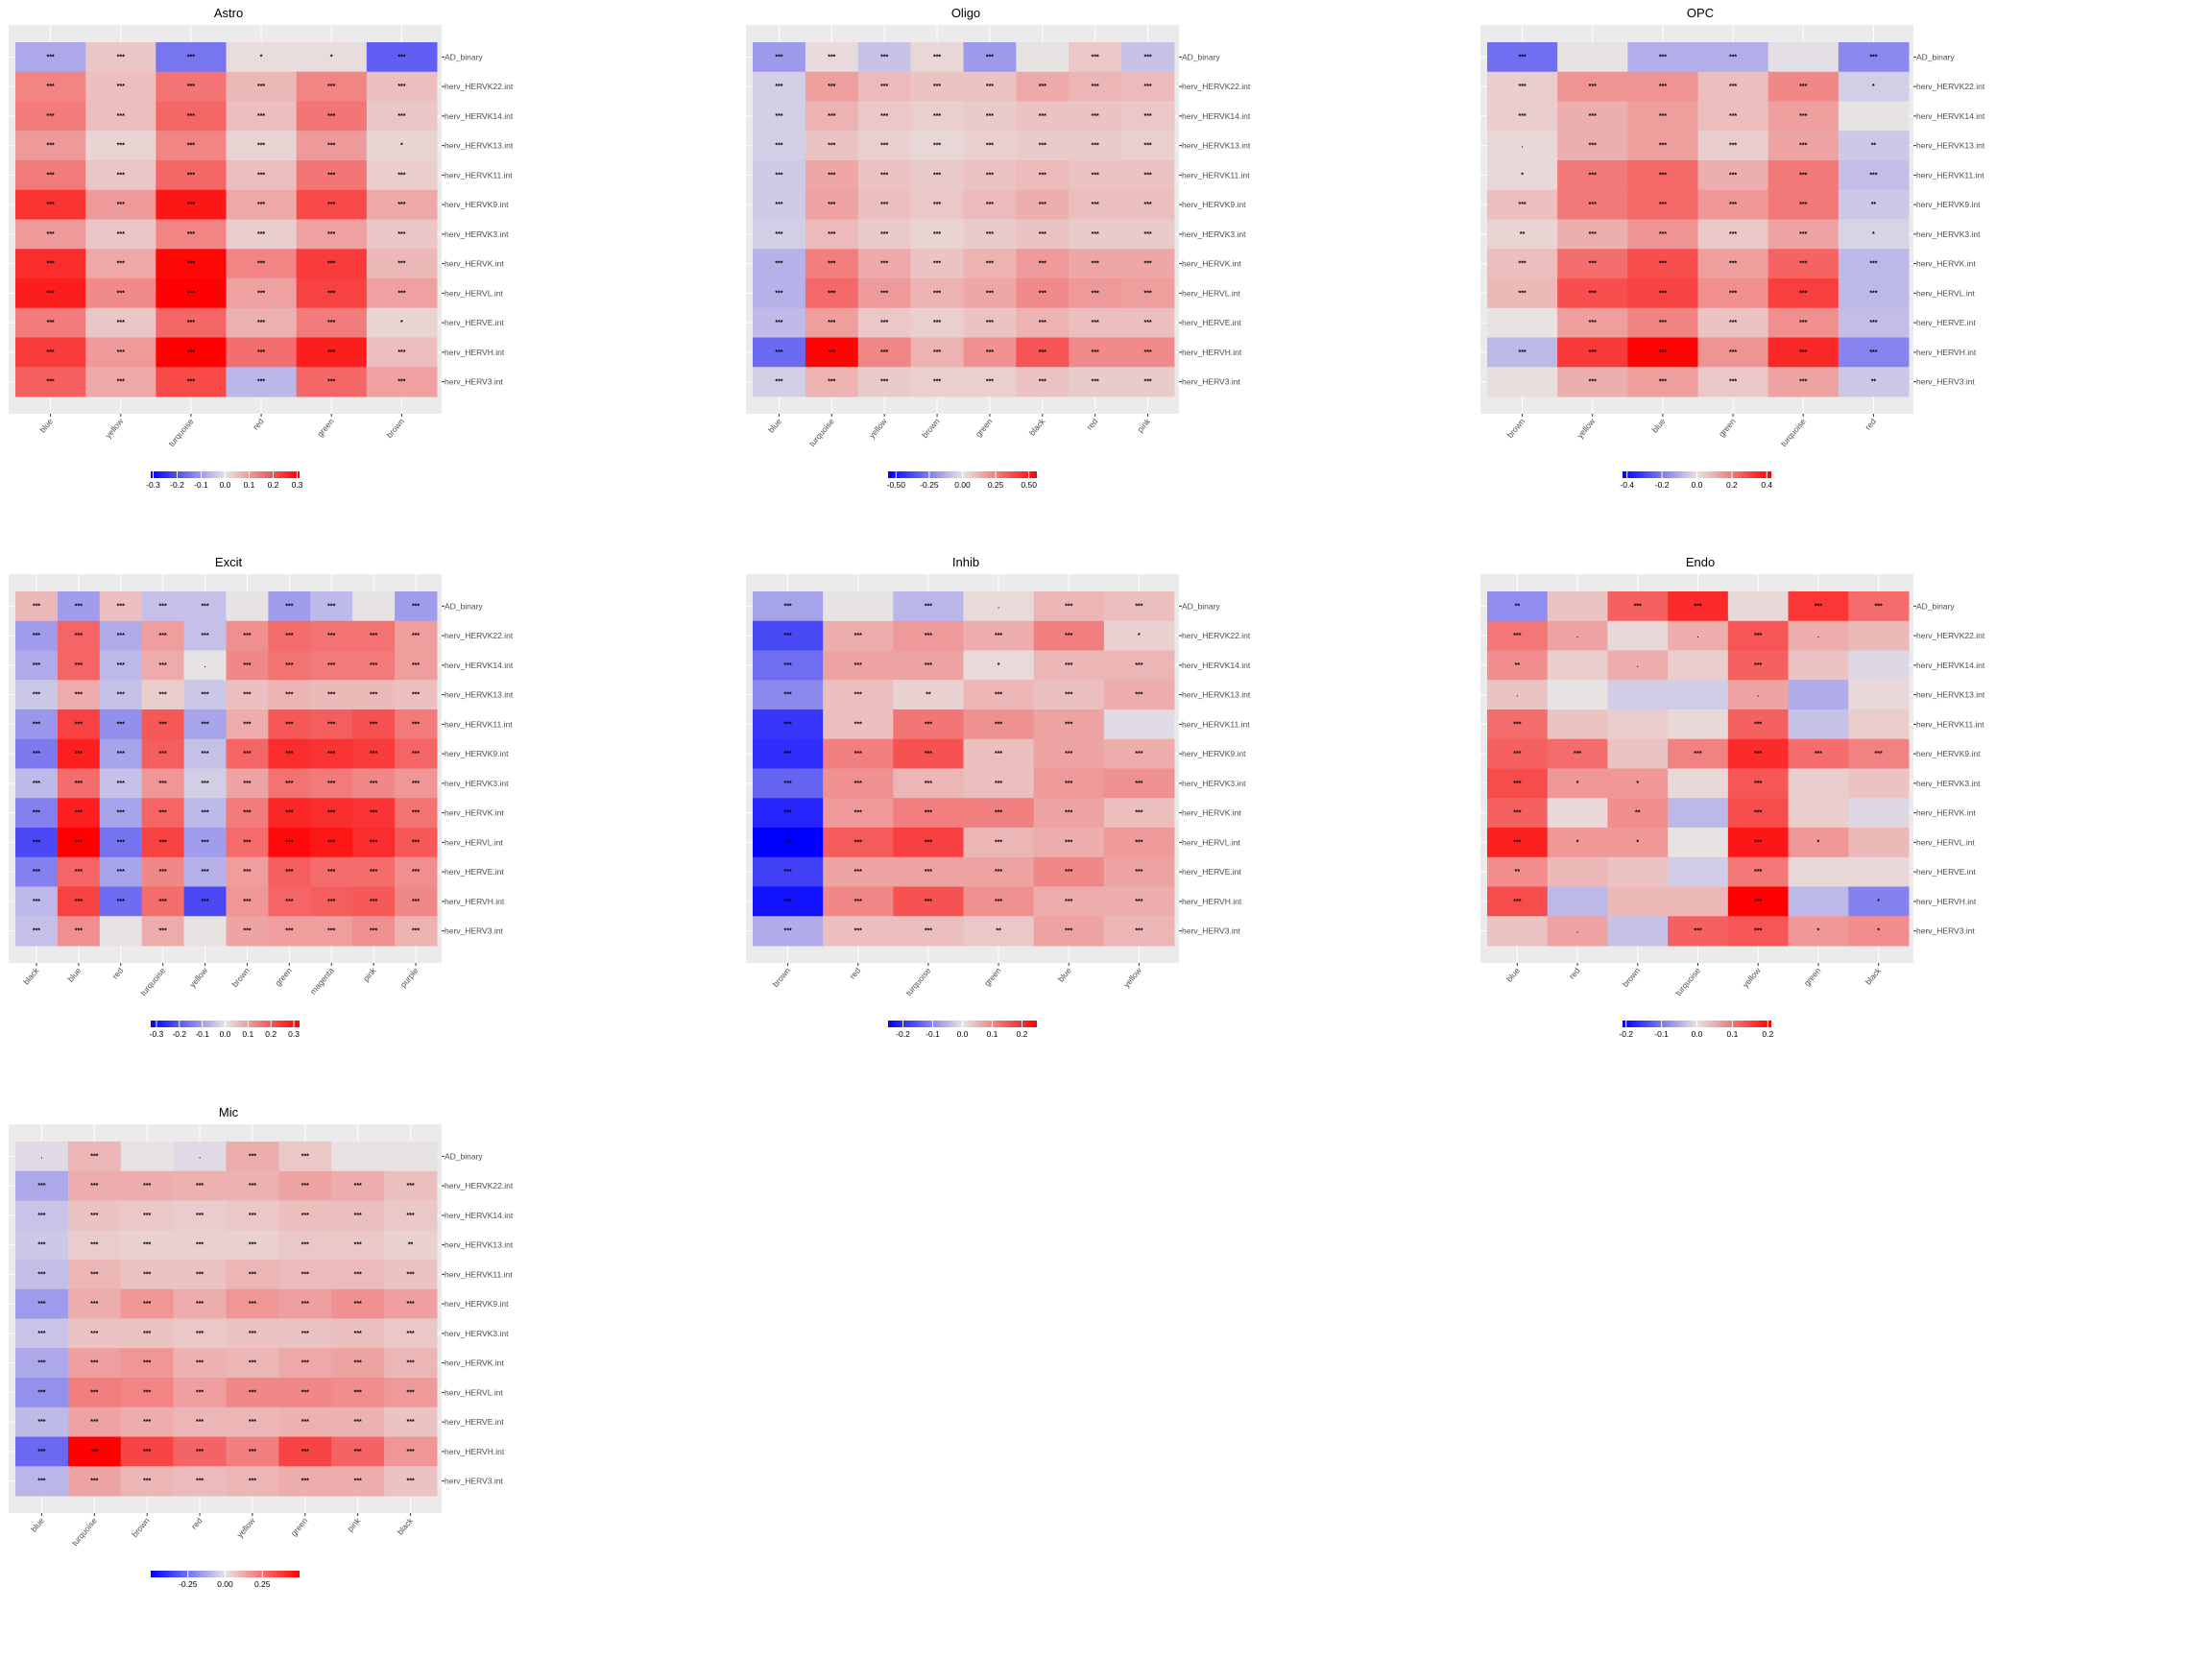 The height and width of the screenshot is (1659, 2212). What do you see at coordinates (474, 1392) in the screenshot?
I see `y-tick-label: herv_HERVL.int` at bounding box center [474, 1392].